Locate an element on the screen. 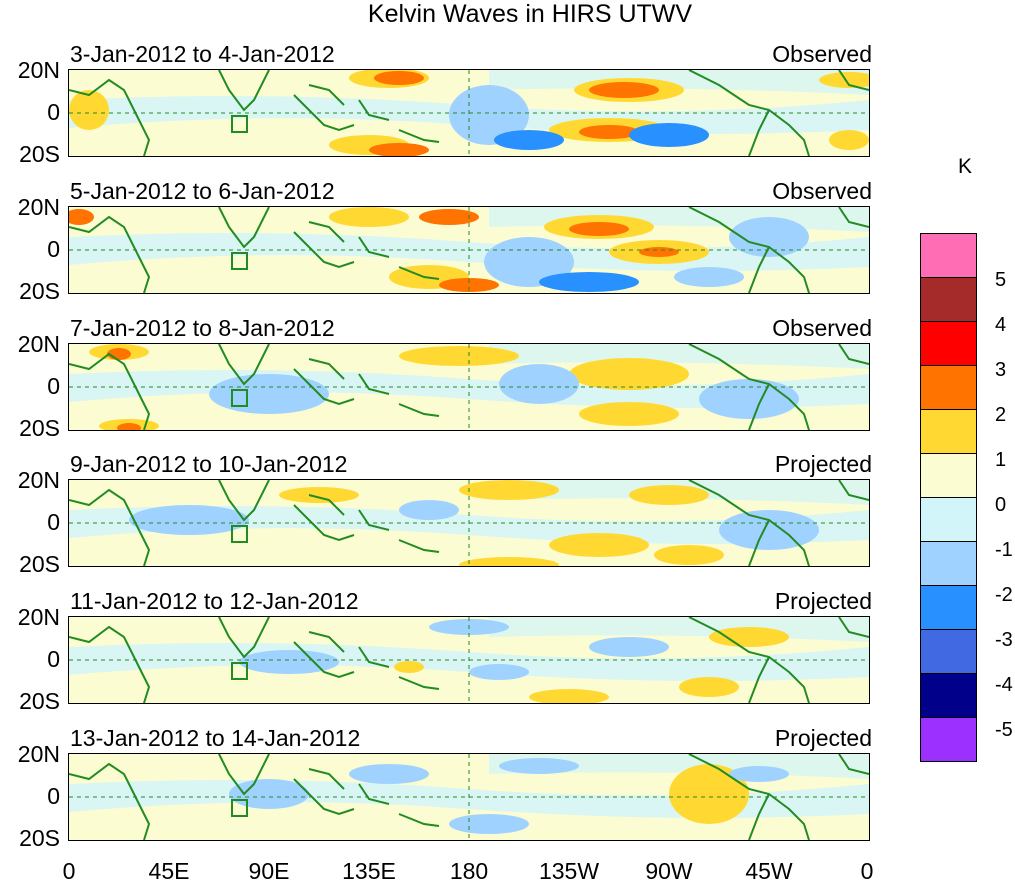  colorbar is located at coordinates (948, 497).